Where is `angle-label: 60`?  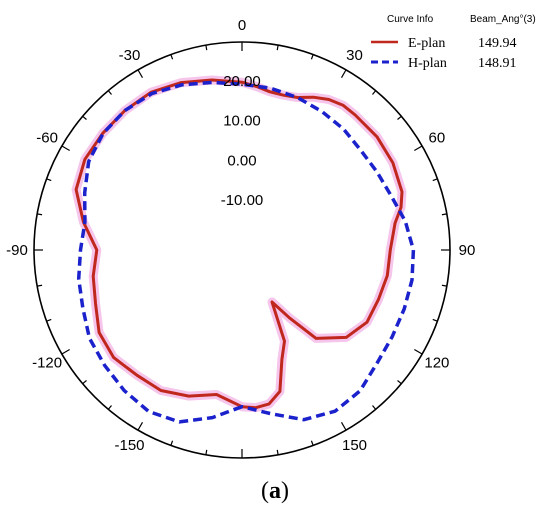 angle-label: 60 is located at coordinates (437, 138).